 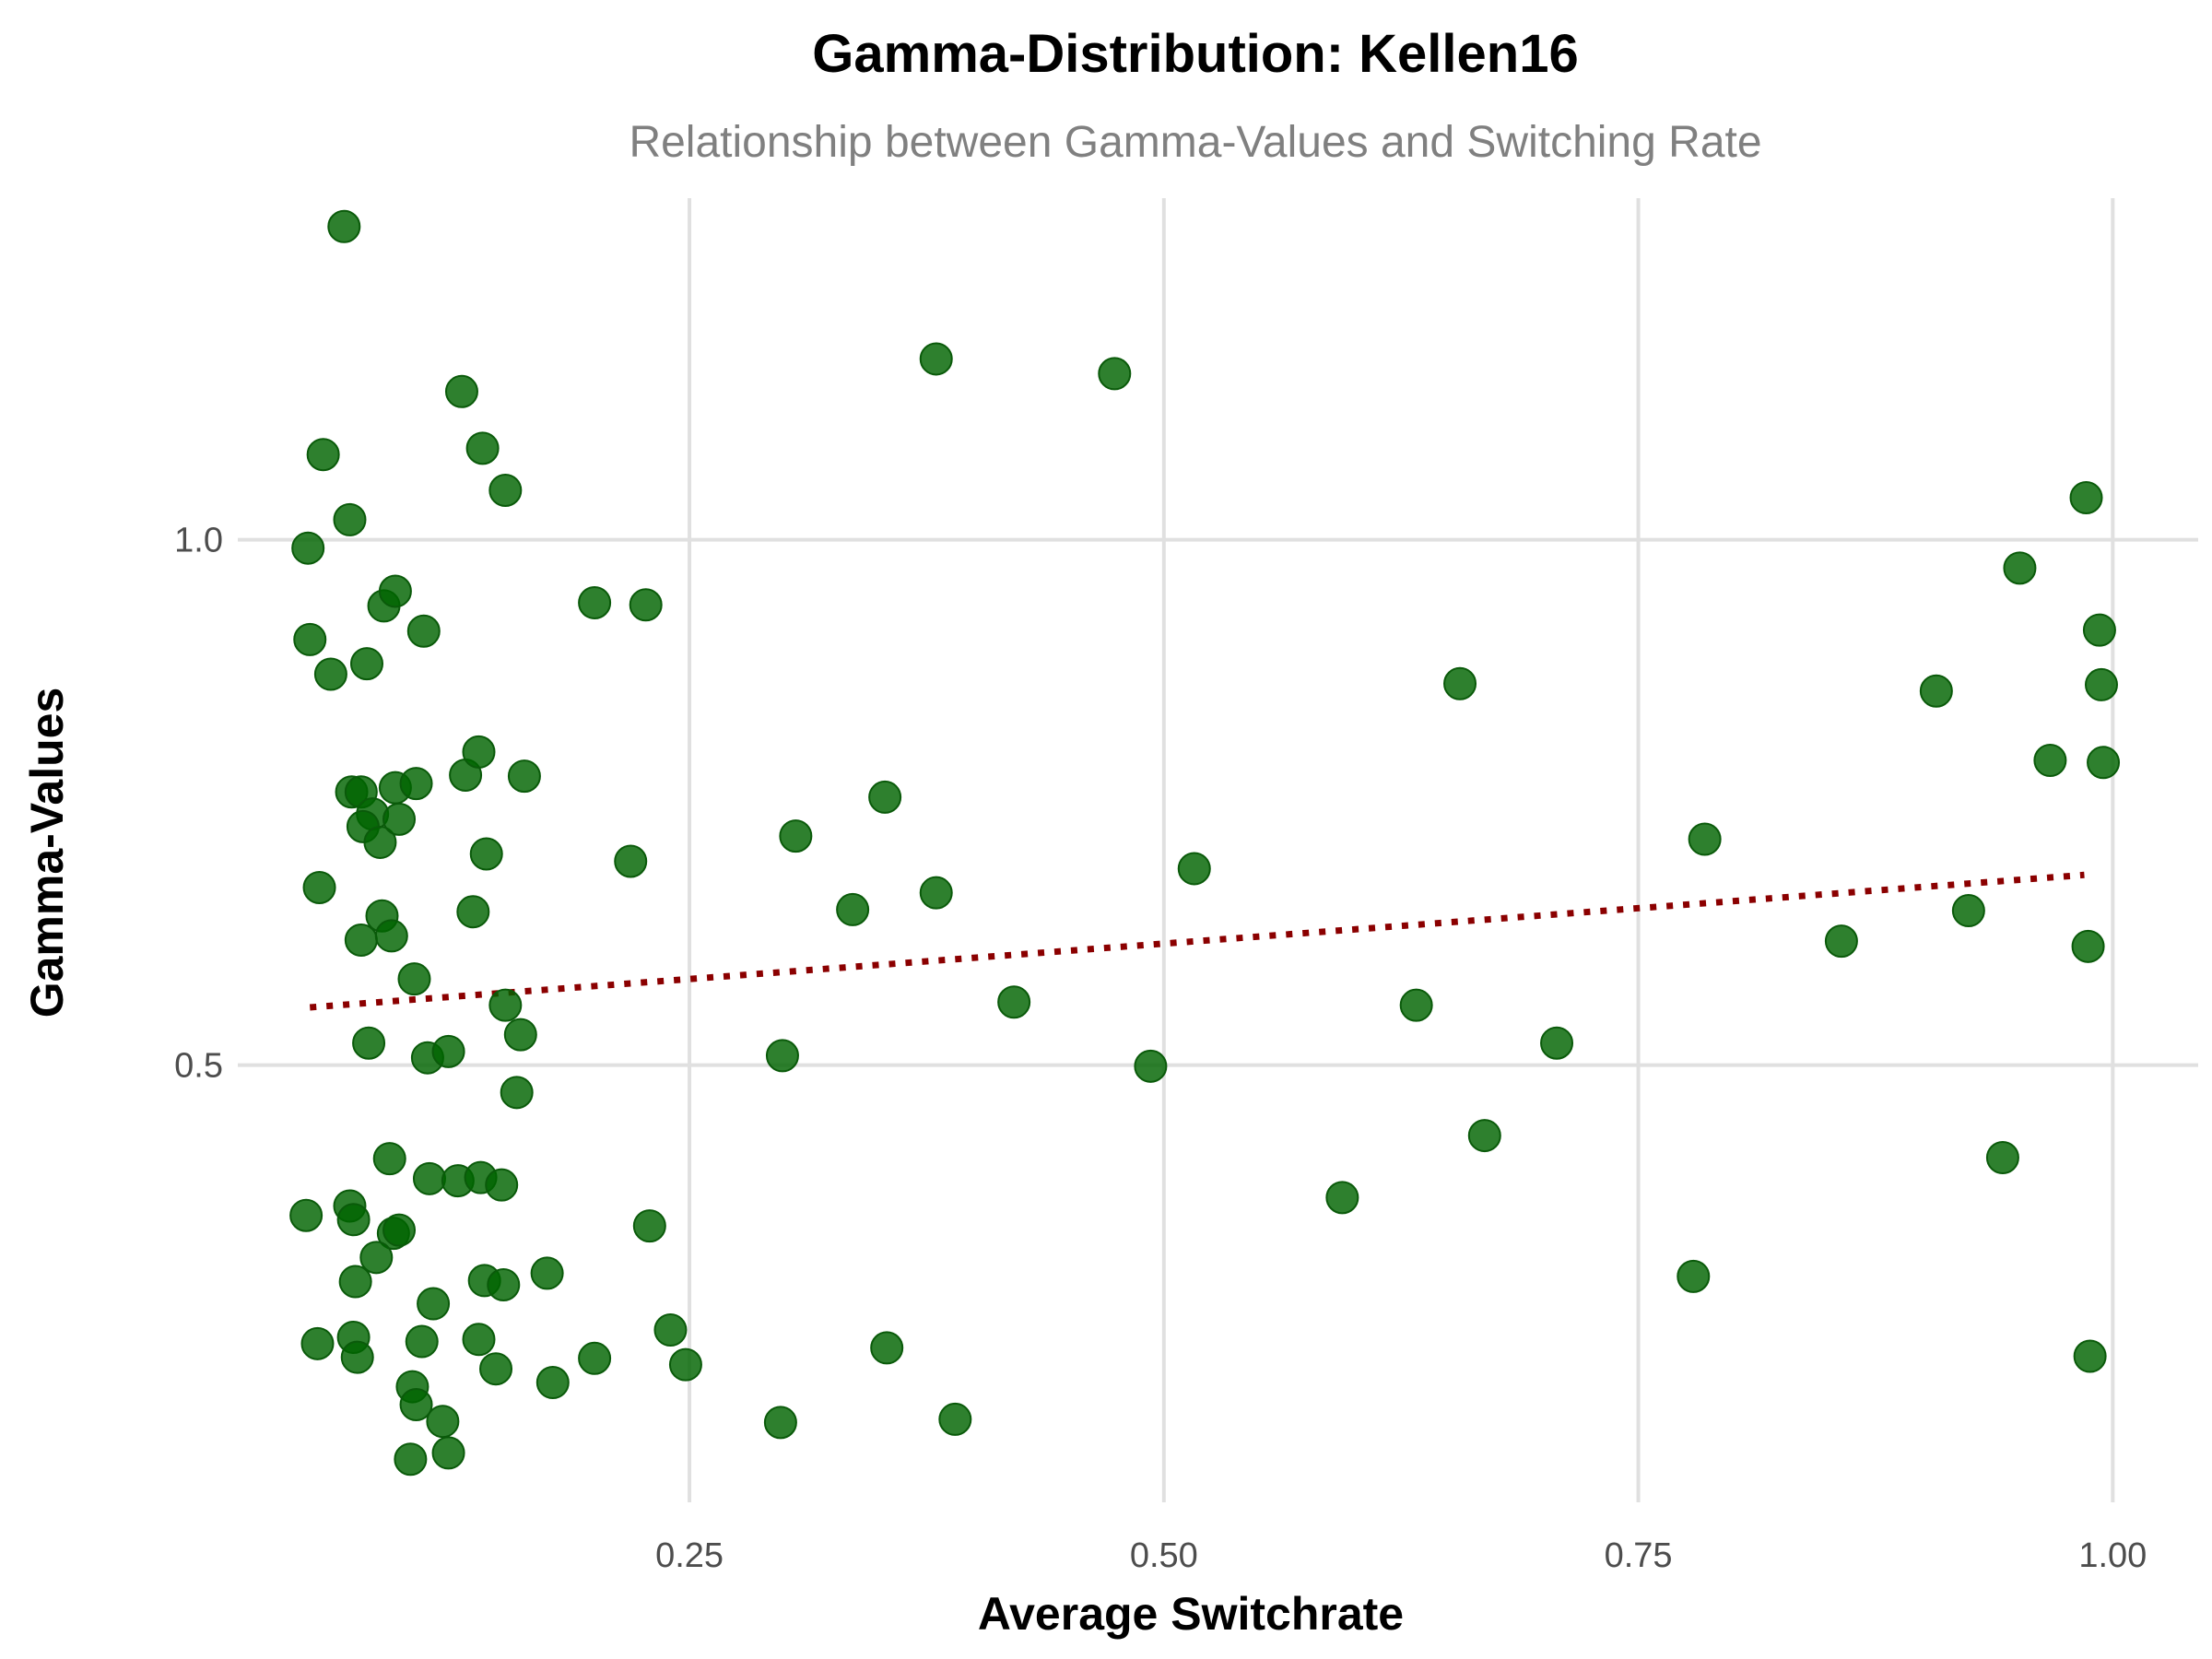 I want to click on x-tick-label: 1.00, so click(x=2112, y=1555).